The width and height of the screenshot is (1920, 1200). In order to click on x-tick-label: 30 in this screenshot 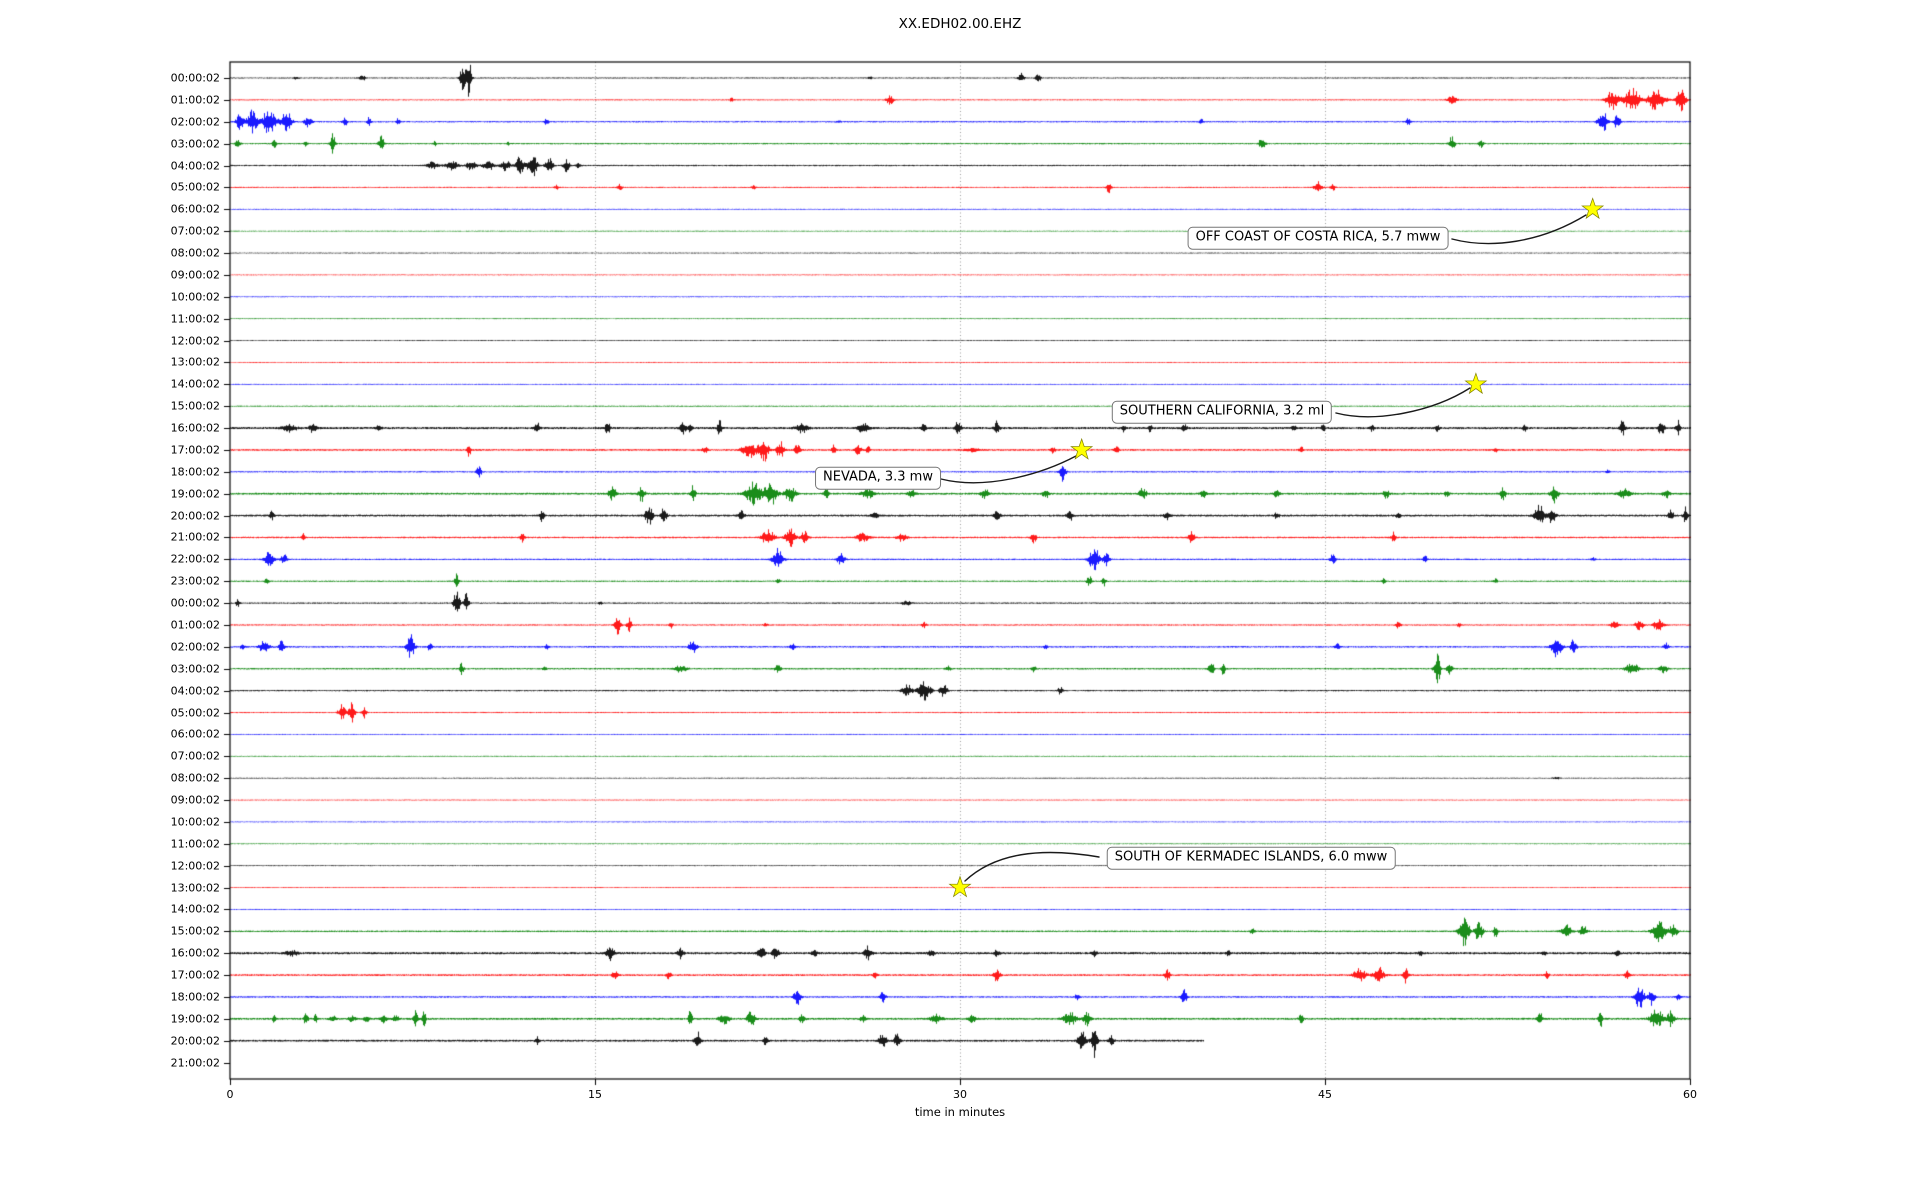, I will do `click(960, 1094)`.